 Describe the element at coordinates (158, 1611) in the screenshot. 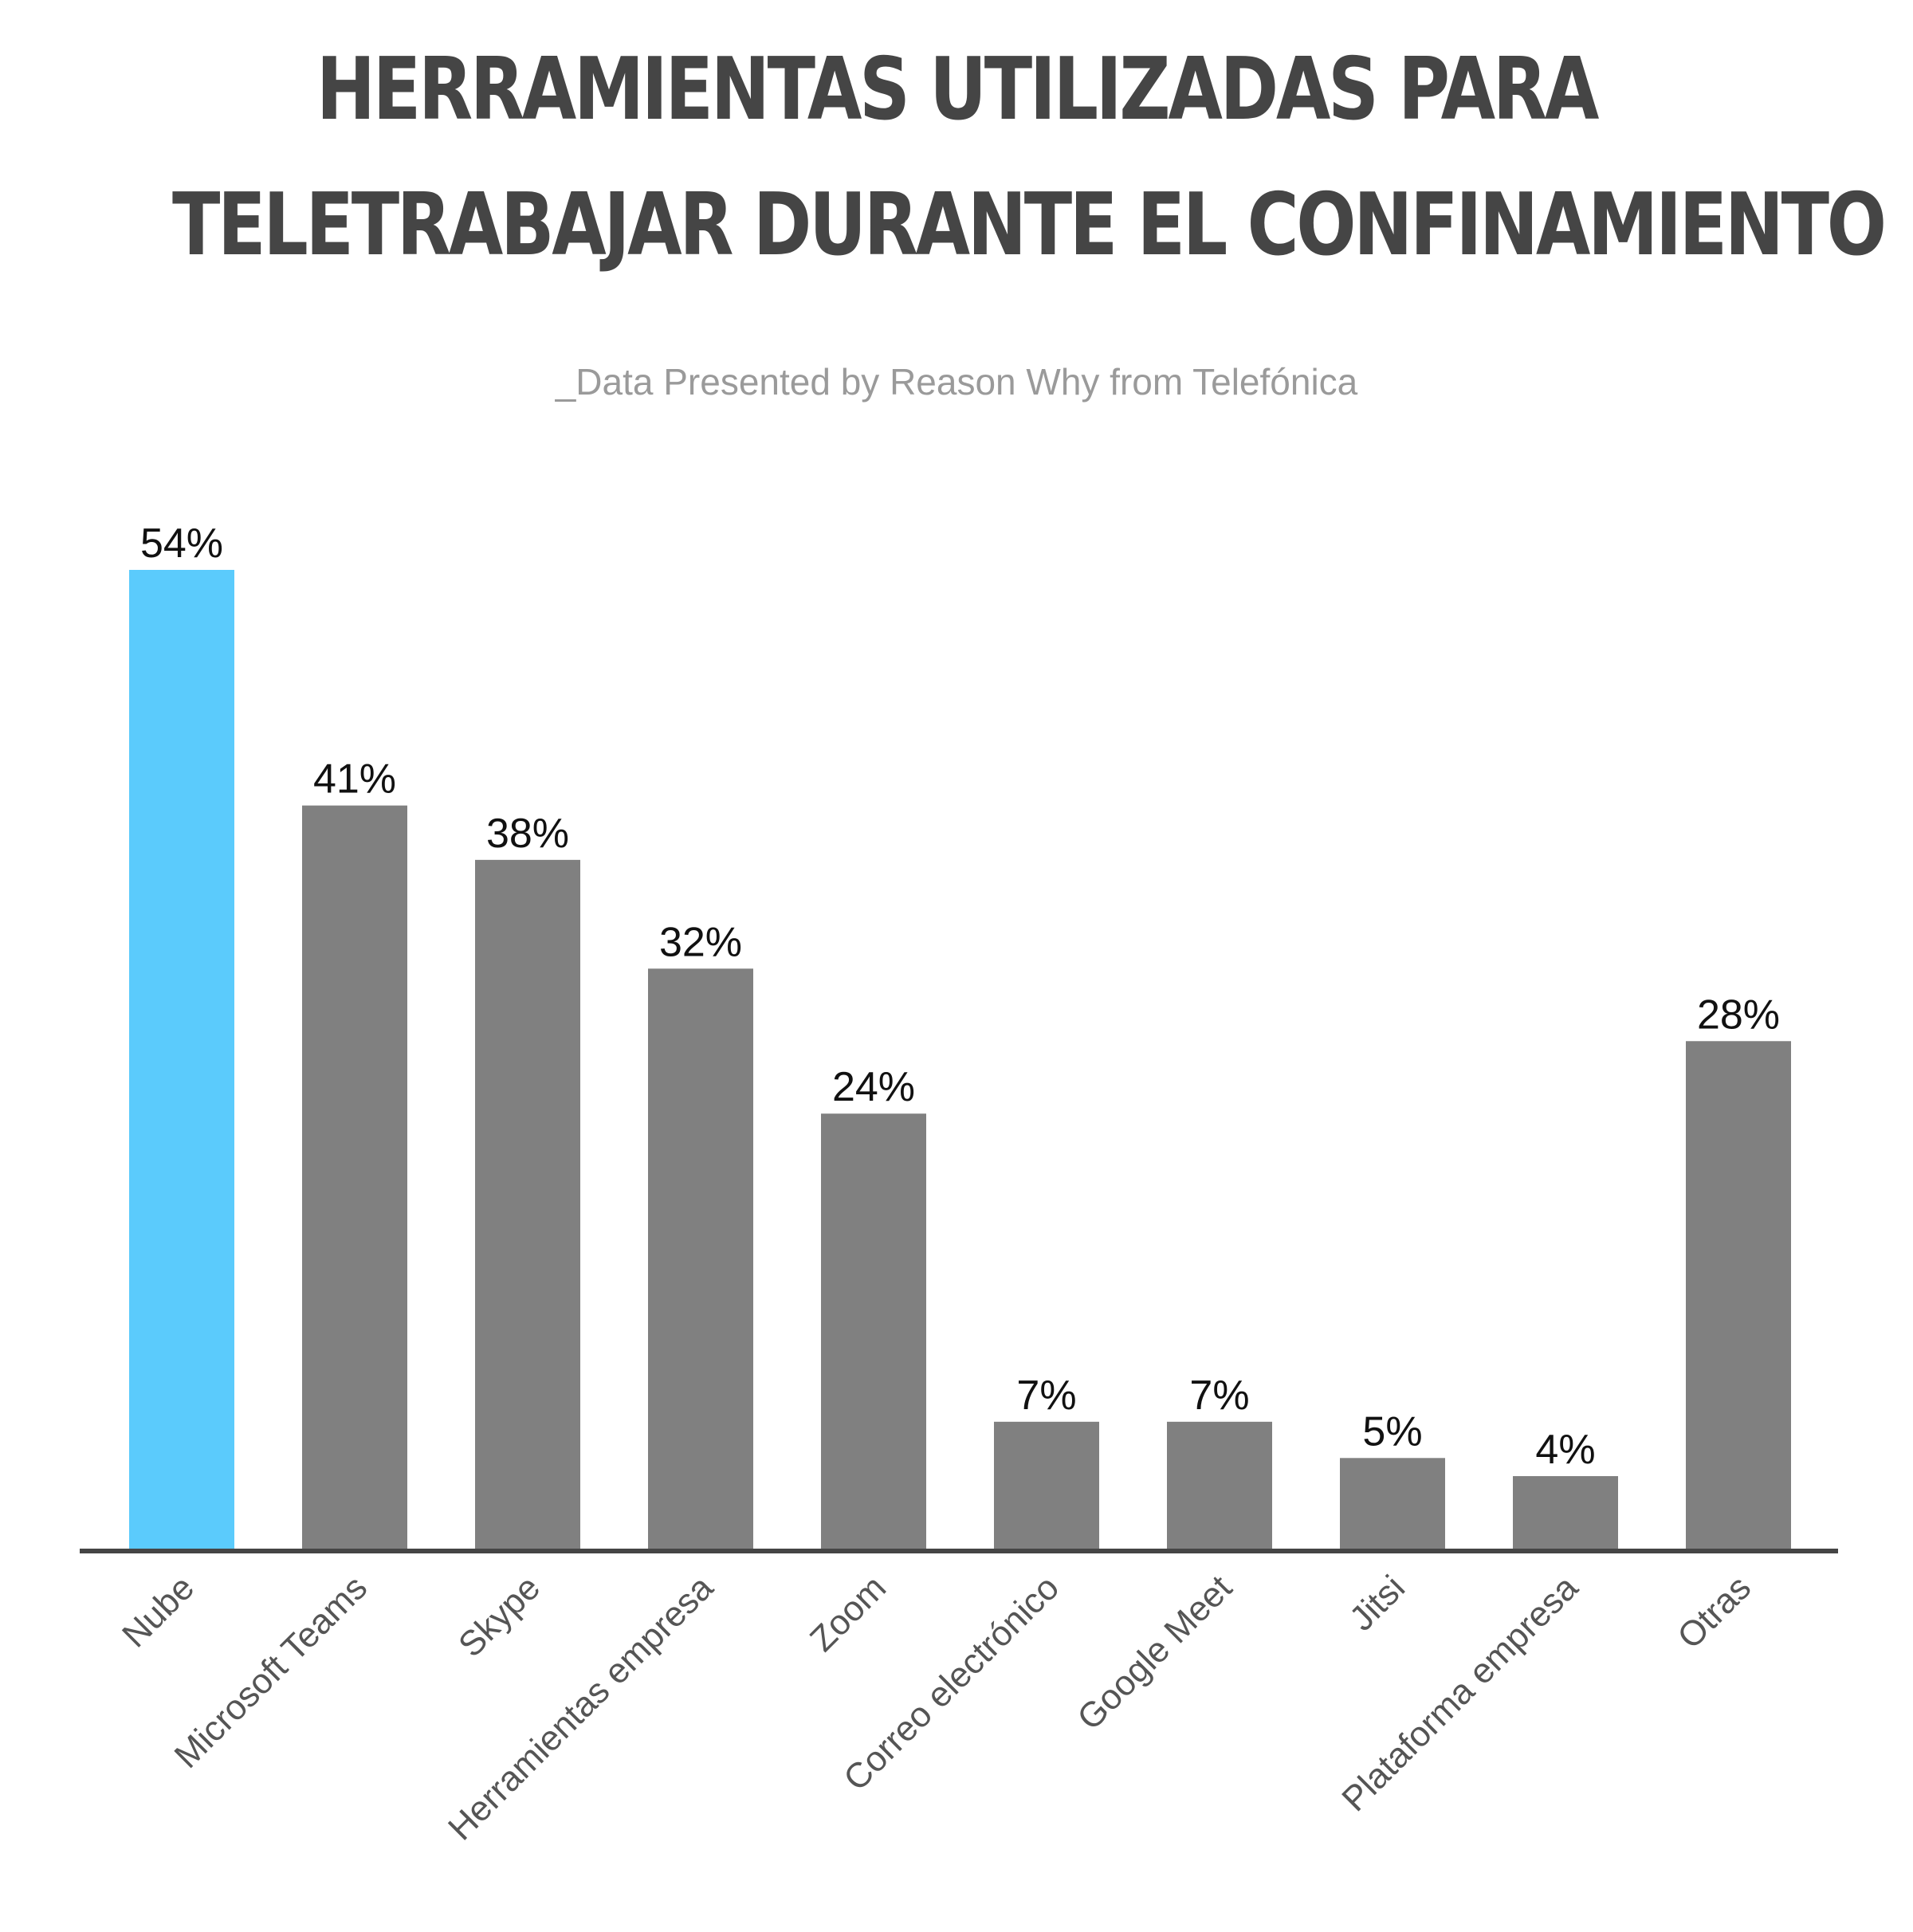

I see `category-label-0: Nube` at that location.